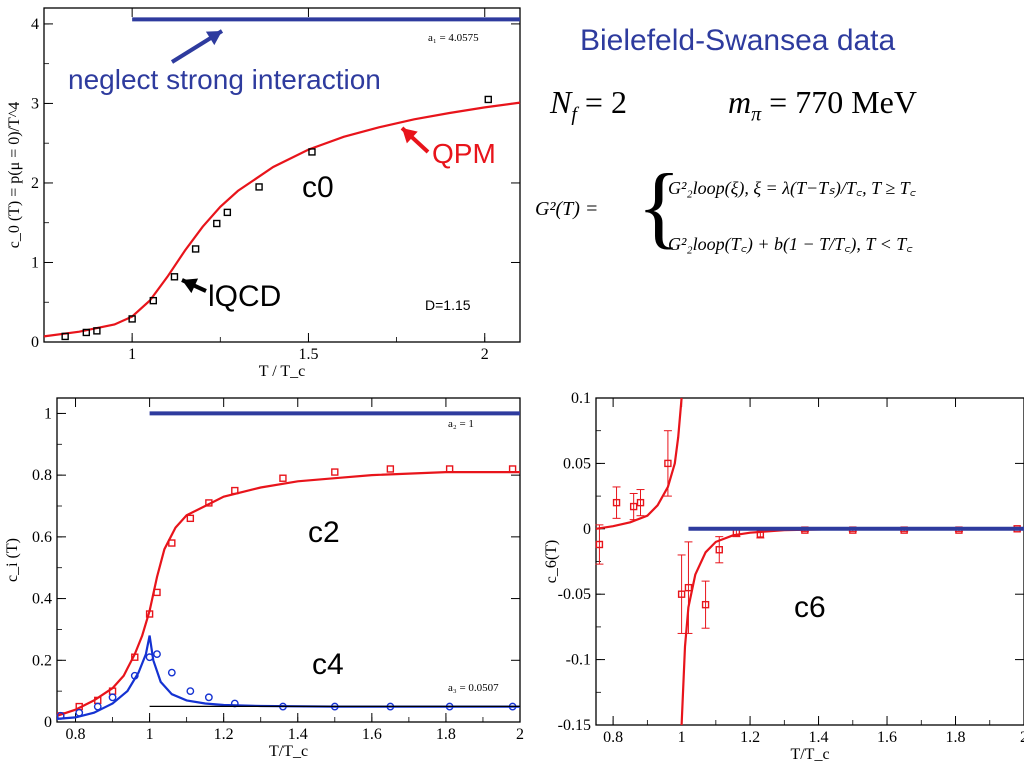 The height and width of the screenshot is (768, 1024). Describe the element at coordinates (42, 475) in the screenshot. I see `y-tick-label: 0.8` at that location.